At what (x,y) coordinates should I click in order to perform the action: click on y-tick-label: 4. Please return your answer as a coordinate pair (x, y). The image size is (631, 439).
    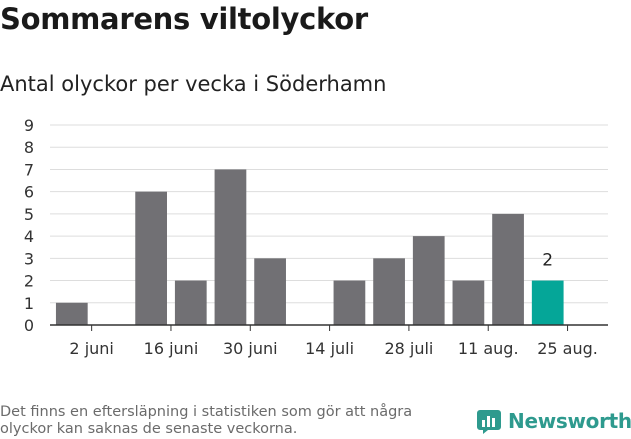
    Looking at the image, I should click on (29, 236).